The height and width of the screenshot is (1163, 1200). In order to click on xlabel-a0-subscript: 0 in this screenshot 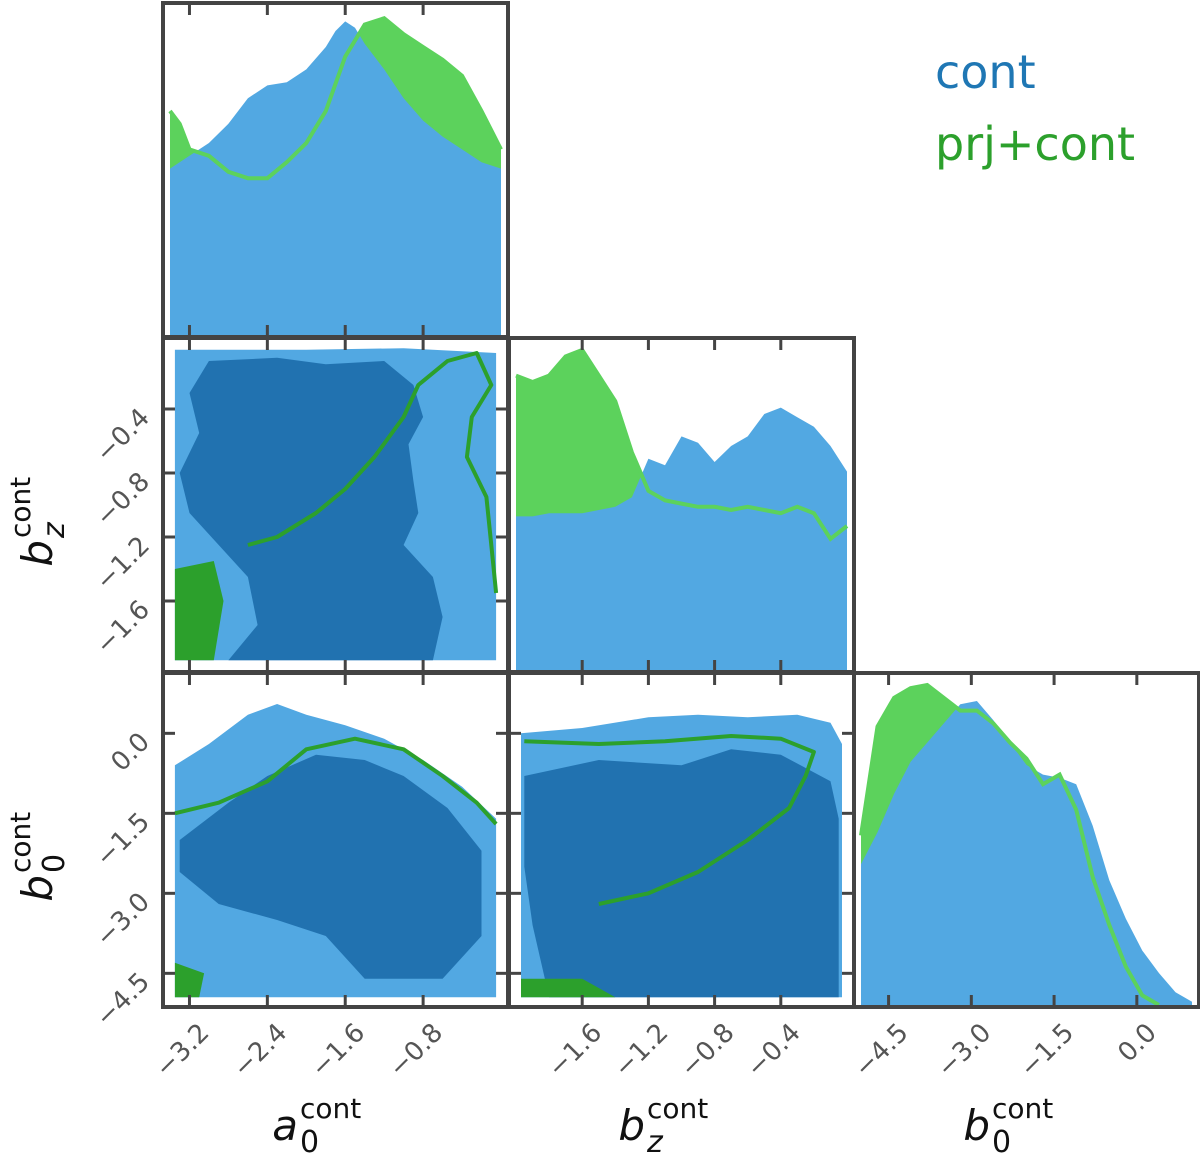, I will do `click(309, 1142)`.